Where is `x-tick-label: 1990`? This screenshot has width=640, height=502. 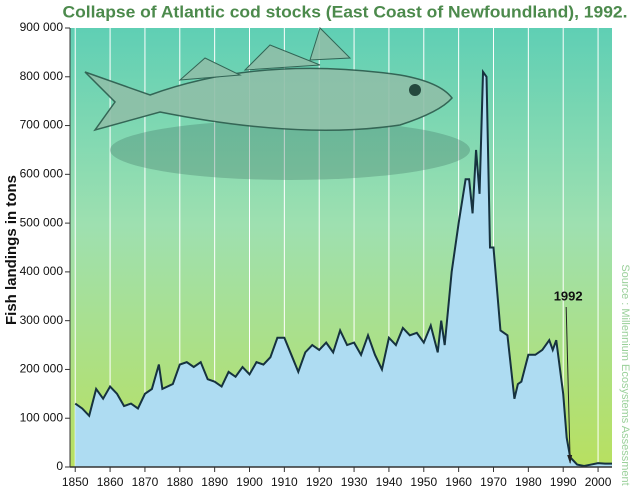 x-tick-label: 1990 is located at coordinates (563, 482).